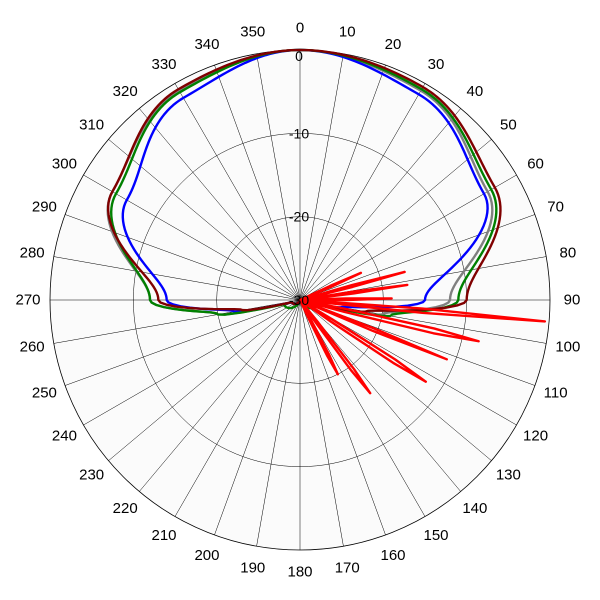  I want to click on angle-tick-label: 140, so click(474, 508).